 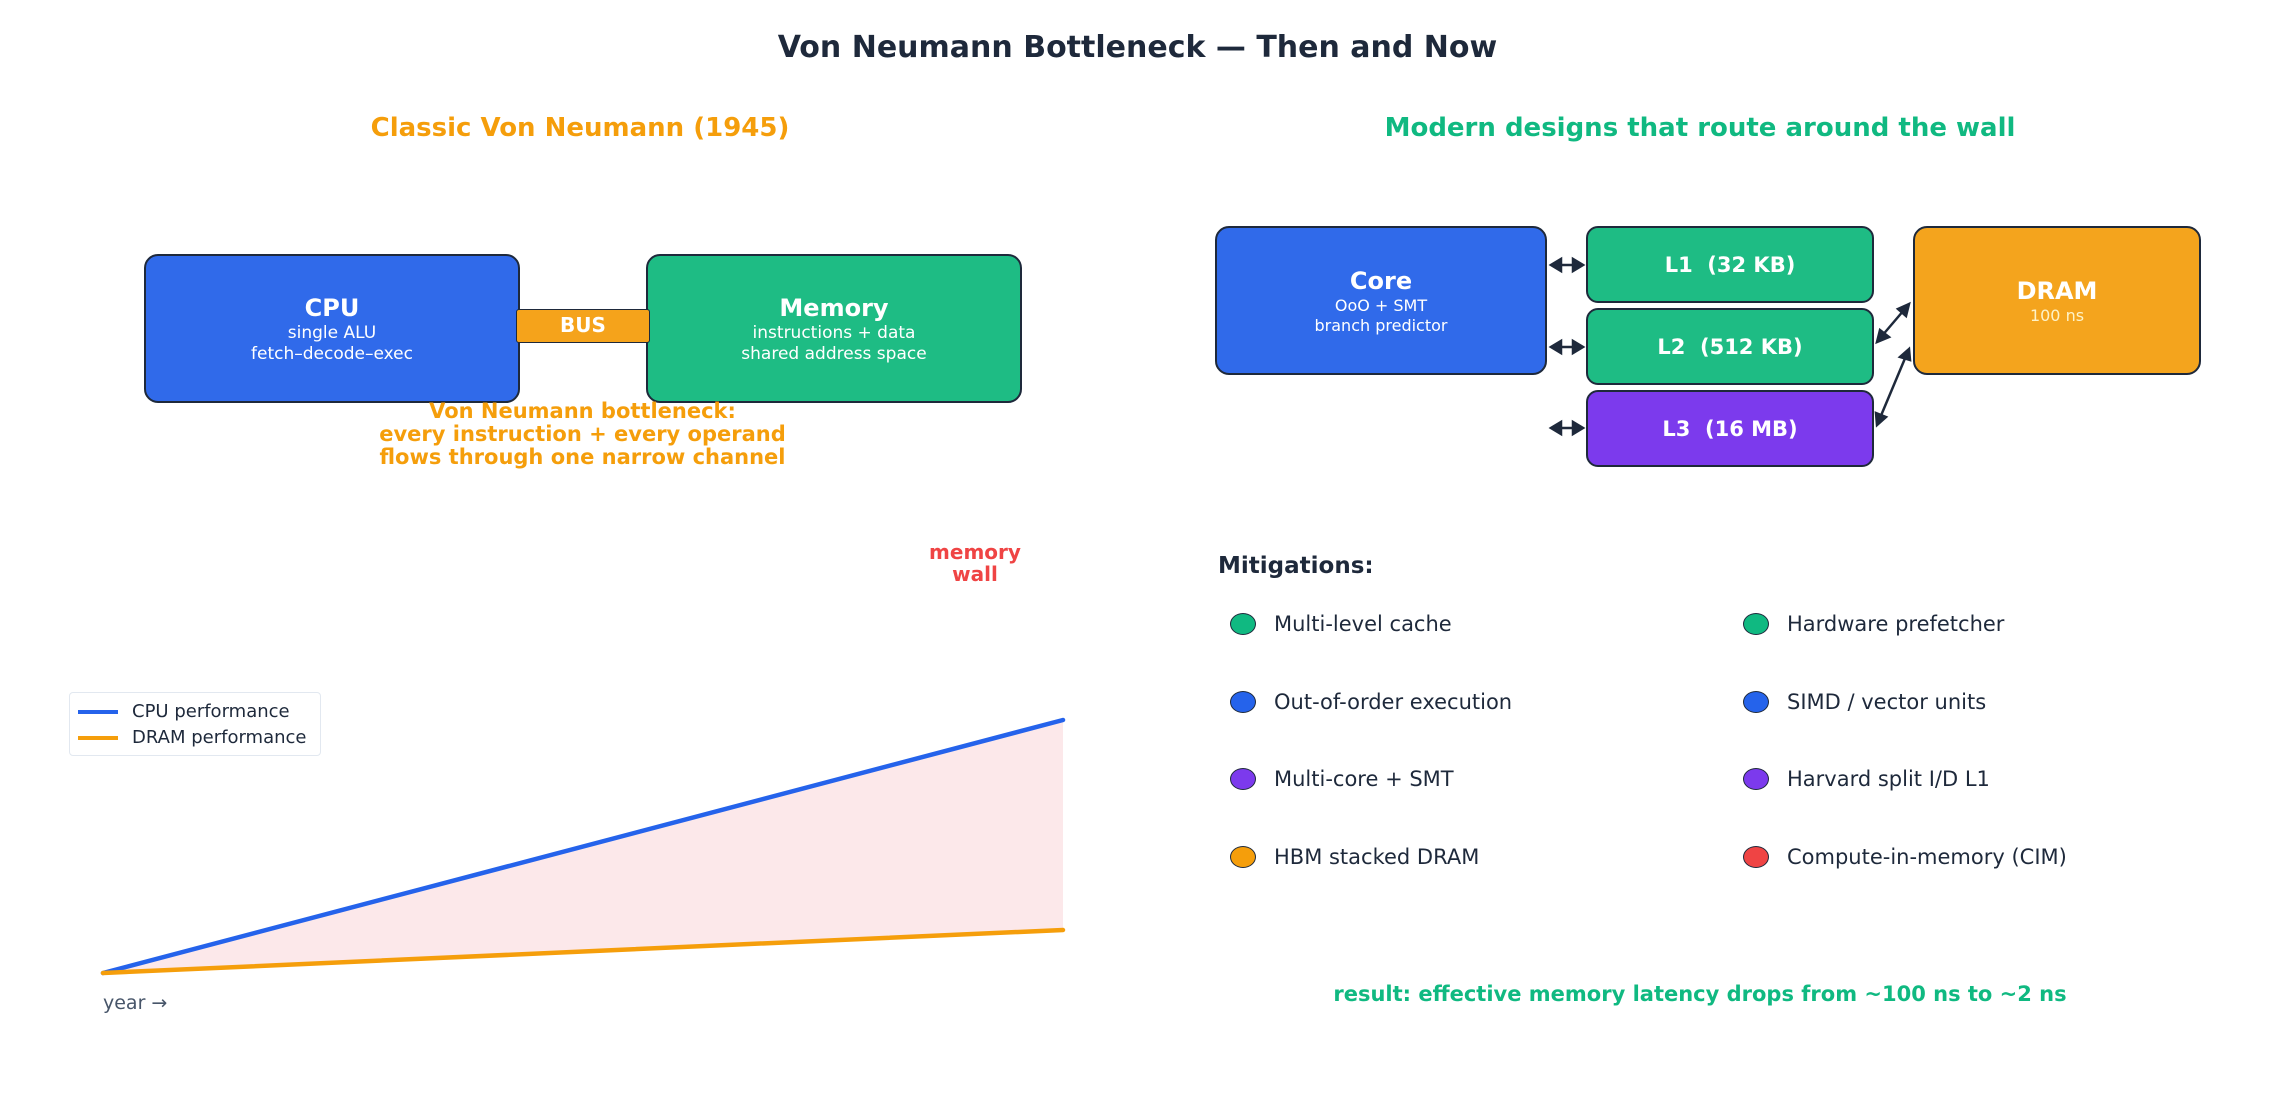 I want to click on cpu-box: CPU single ALU fetch–decode–exec, so click(x=332, y=328).